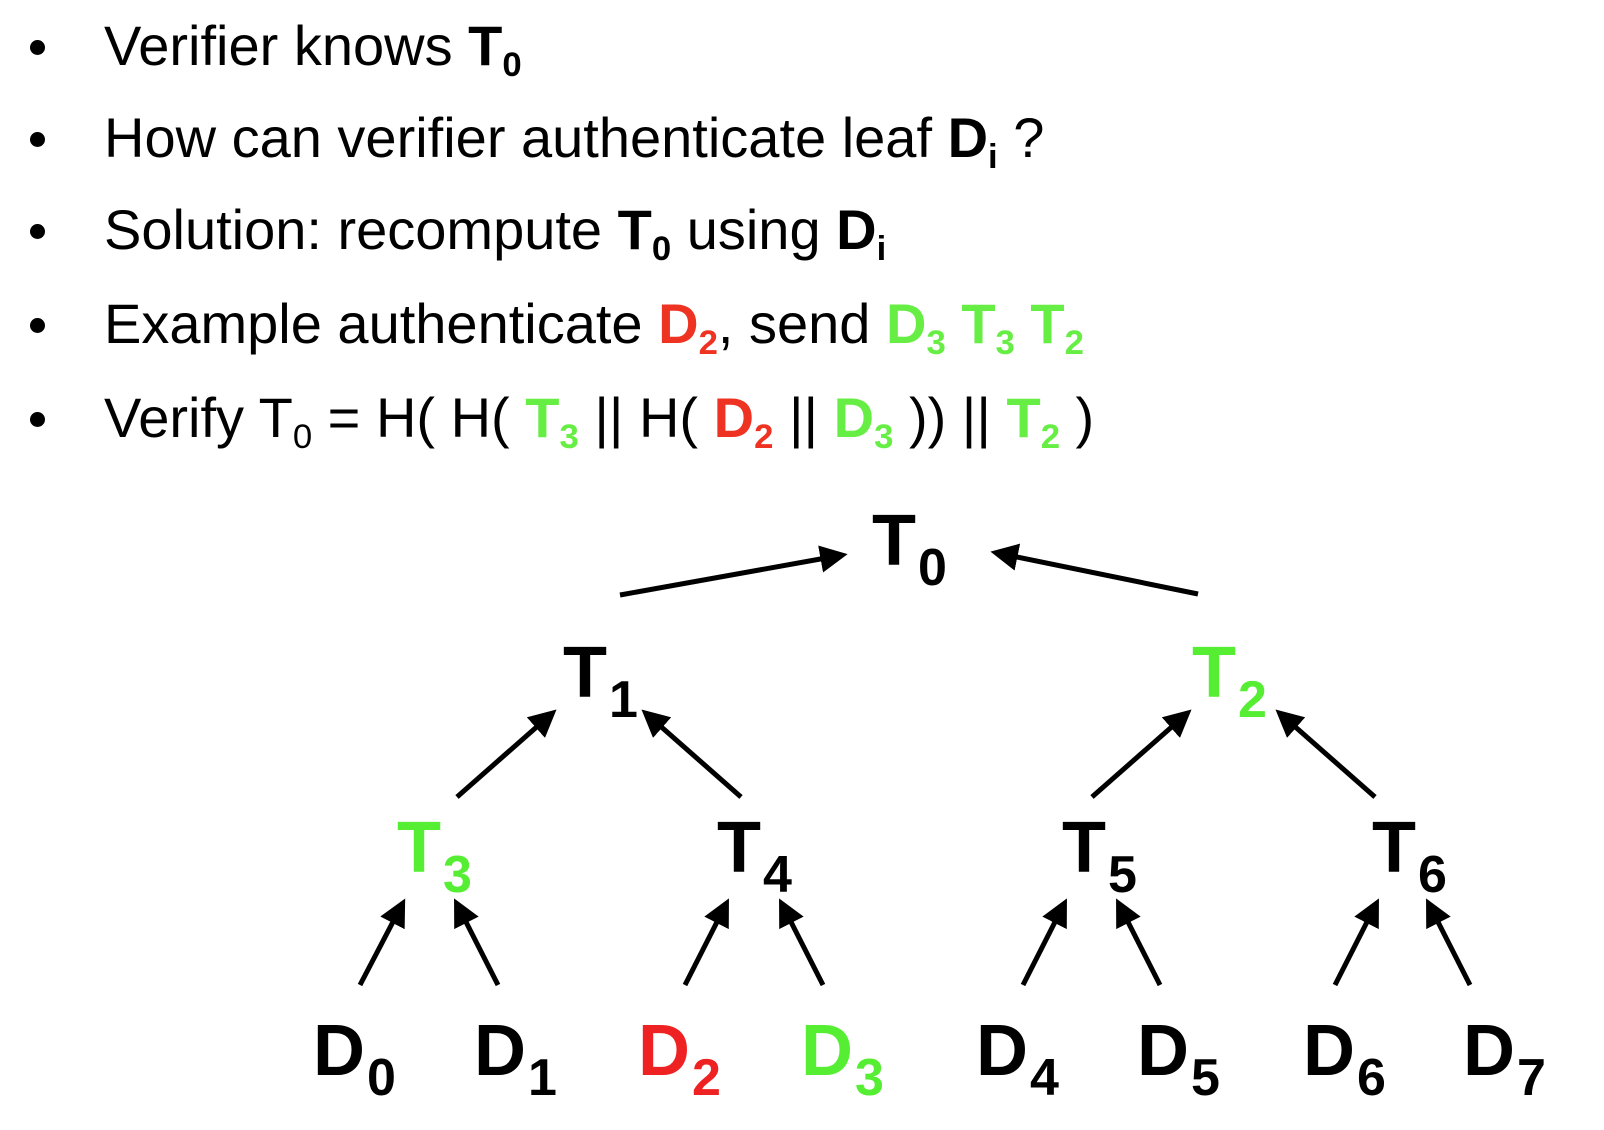 This screenshot has width=1604, height=1130. I want to click on bullet-text: Verifier knows T0, so click(313, 46).